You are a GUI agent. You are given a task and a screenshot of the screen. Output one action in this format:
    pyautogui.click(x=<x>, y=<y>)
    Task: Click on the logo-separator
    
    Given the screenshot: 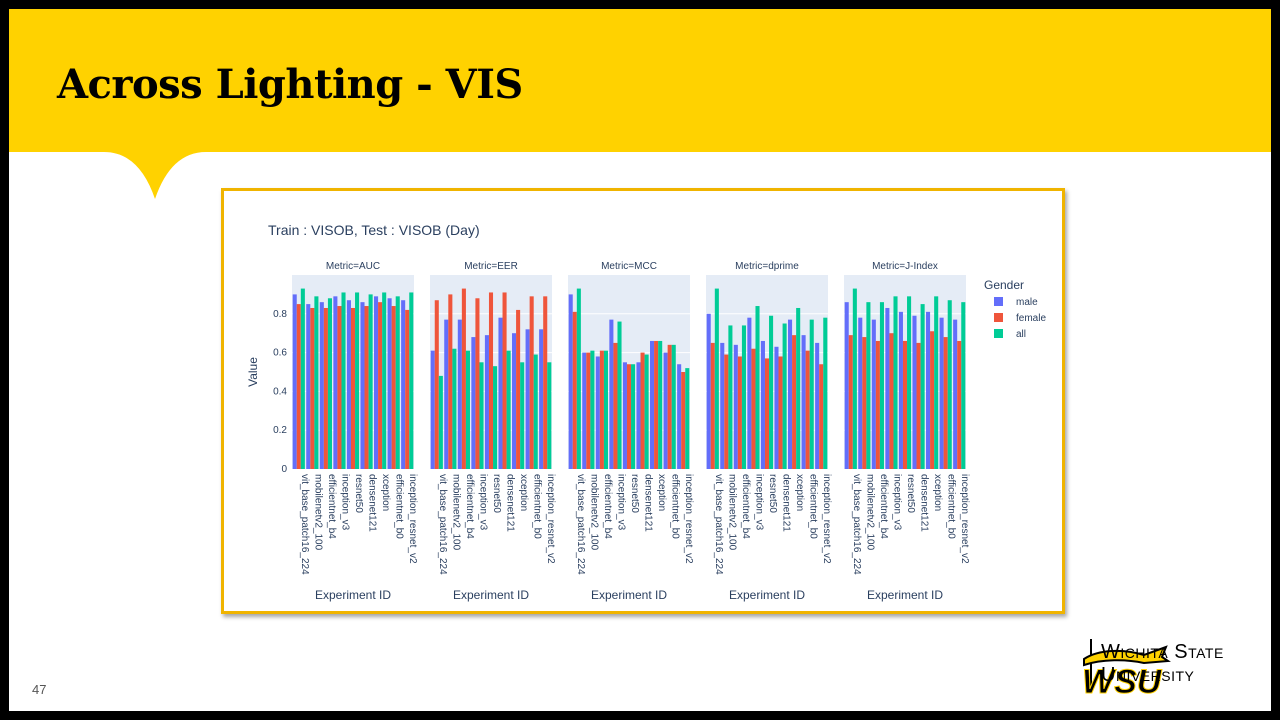 What is the action you would take?
    pyautogui.click(x=1091, y=665)
    